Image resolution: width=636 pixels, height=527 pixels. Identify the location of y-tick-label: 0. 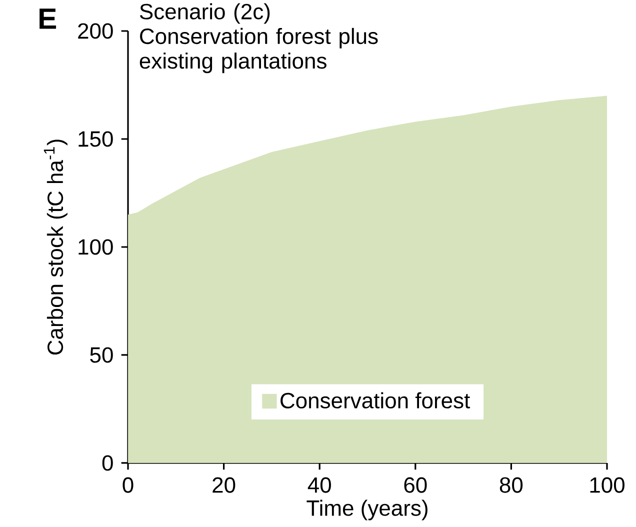
(107, 463).